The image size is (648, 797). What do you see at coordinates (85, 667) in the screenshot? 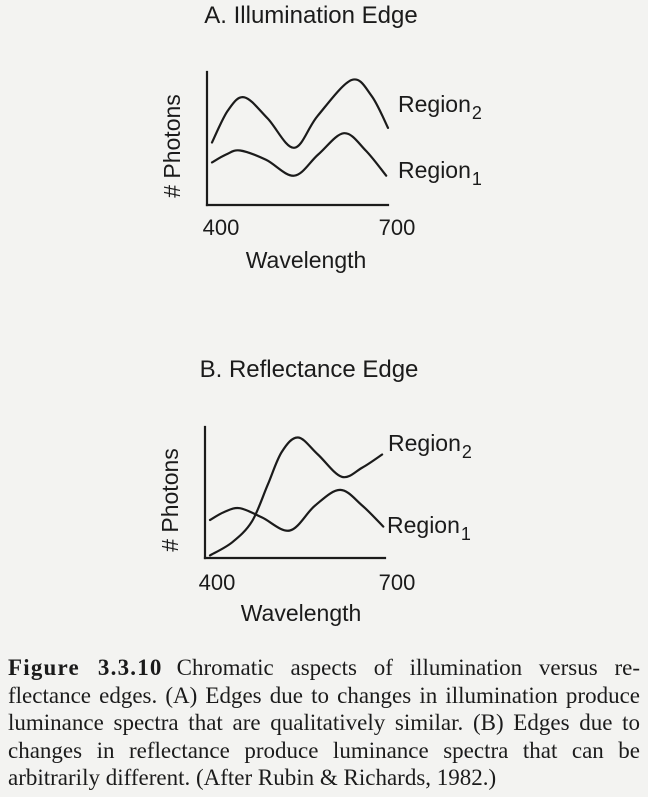
I see `figure-number: Figure 3.3.10` at bounding box center [85, 667].